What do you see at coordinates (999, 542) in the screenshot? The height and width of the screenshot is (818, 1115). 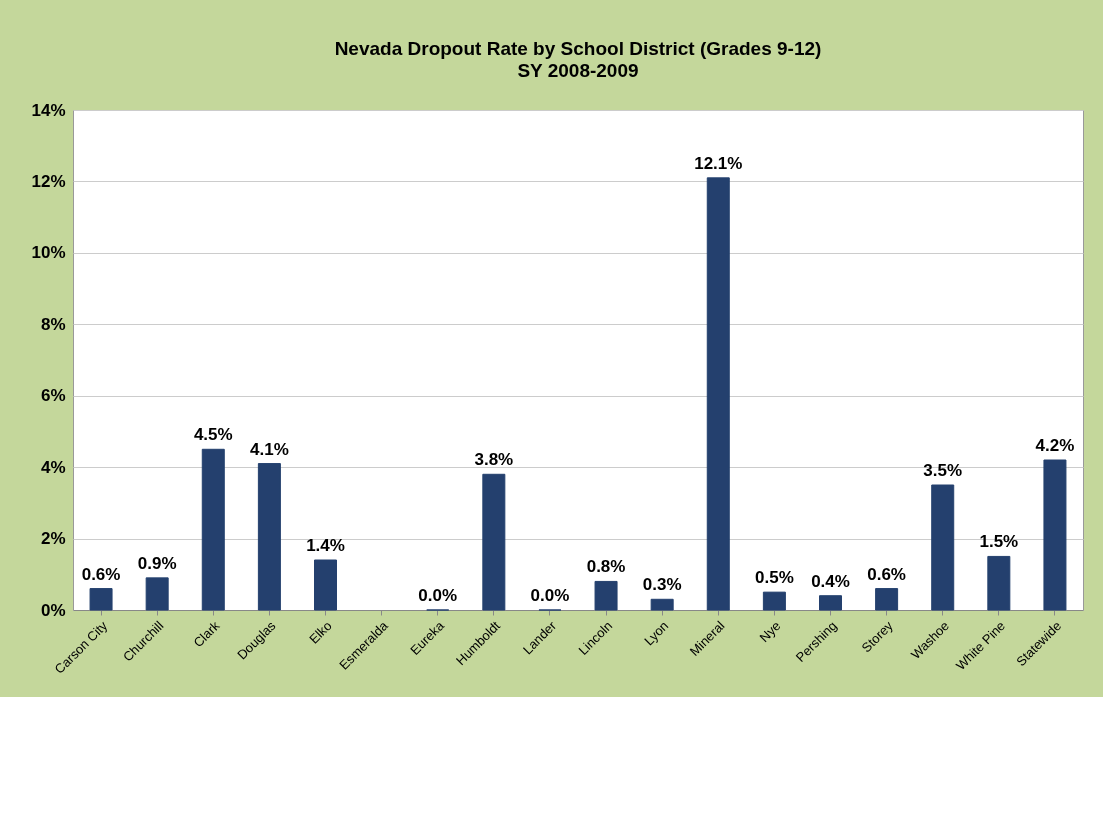 I see `data-label: 1.5%` at bounding box center [999, 542].